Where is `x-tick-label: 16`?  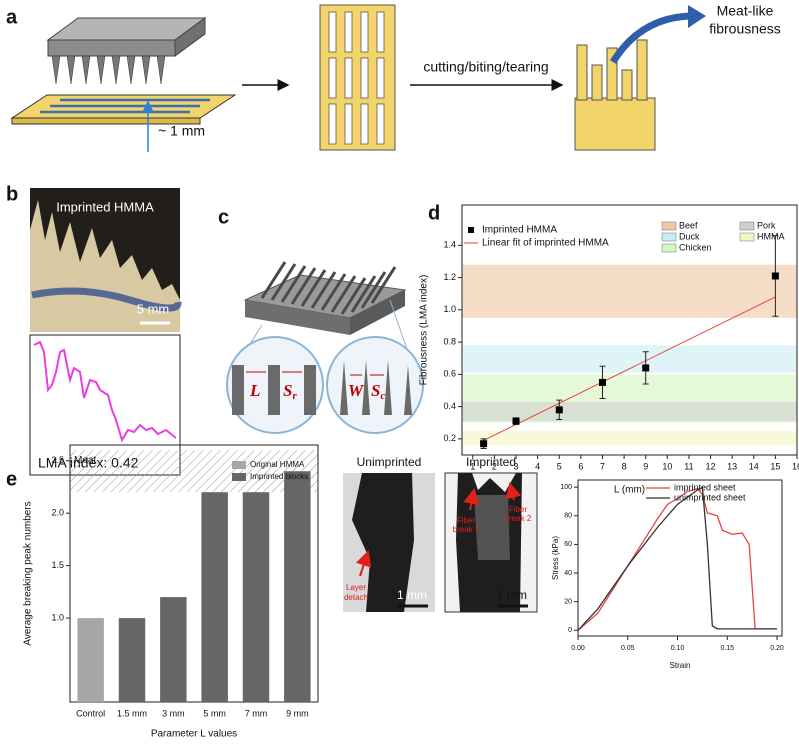 x-tick-label: 16 is located at coordinates (795, 466).